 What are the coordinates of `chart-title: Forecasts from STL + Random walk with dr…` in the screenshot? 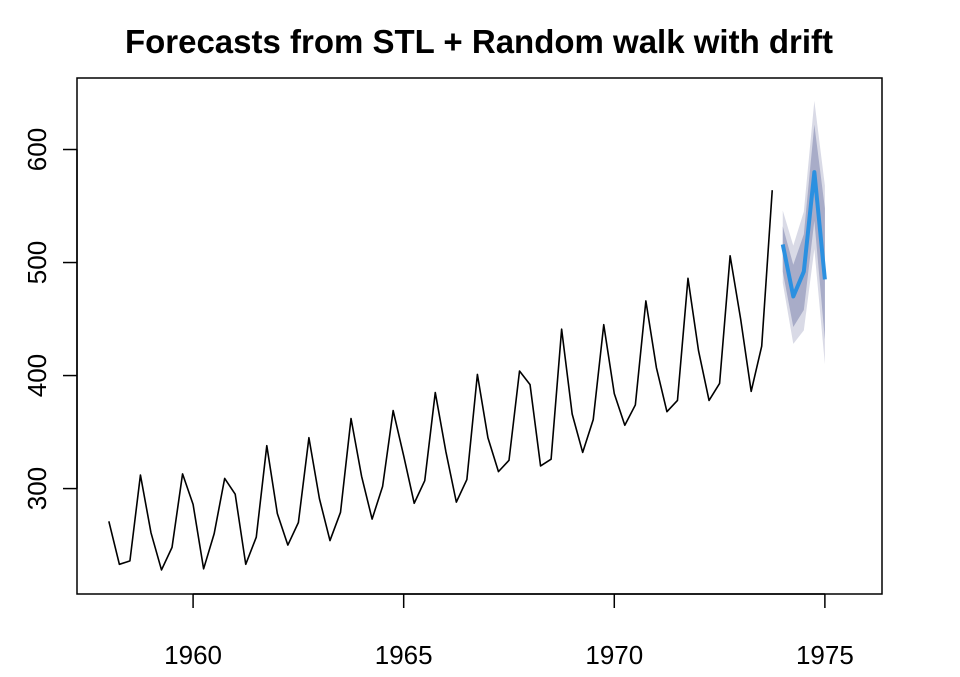 It's located at (479, 41).